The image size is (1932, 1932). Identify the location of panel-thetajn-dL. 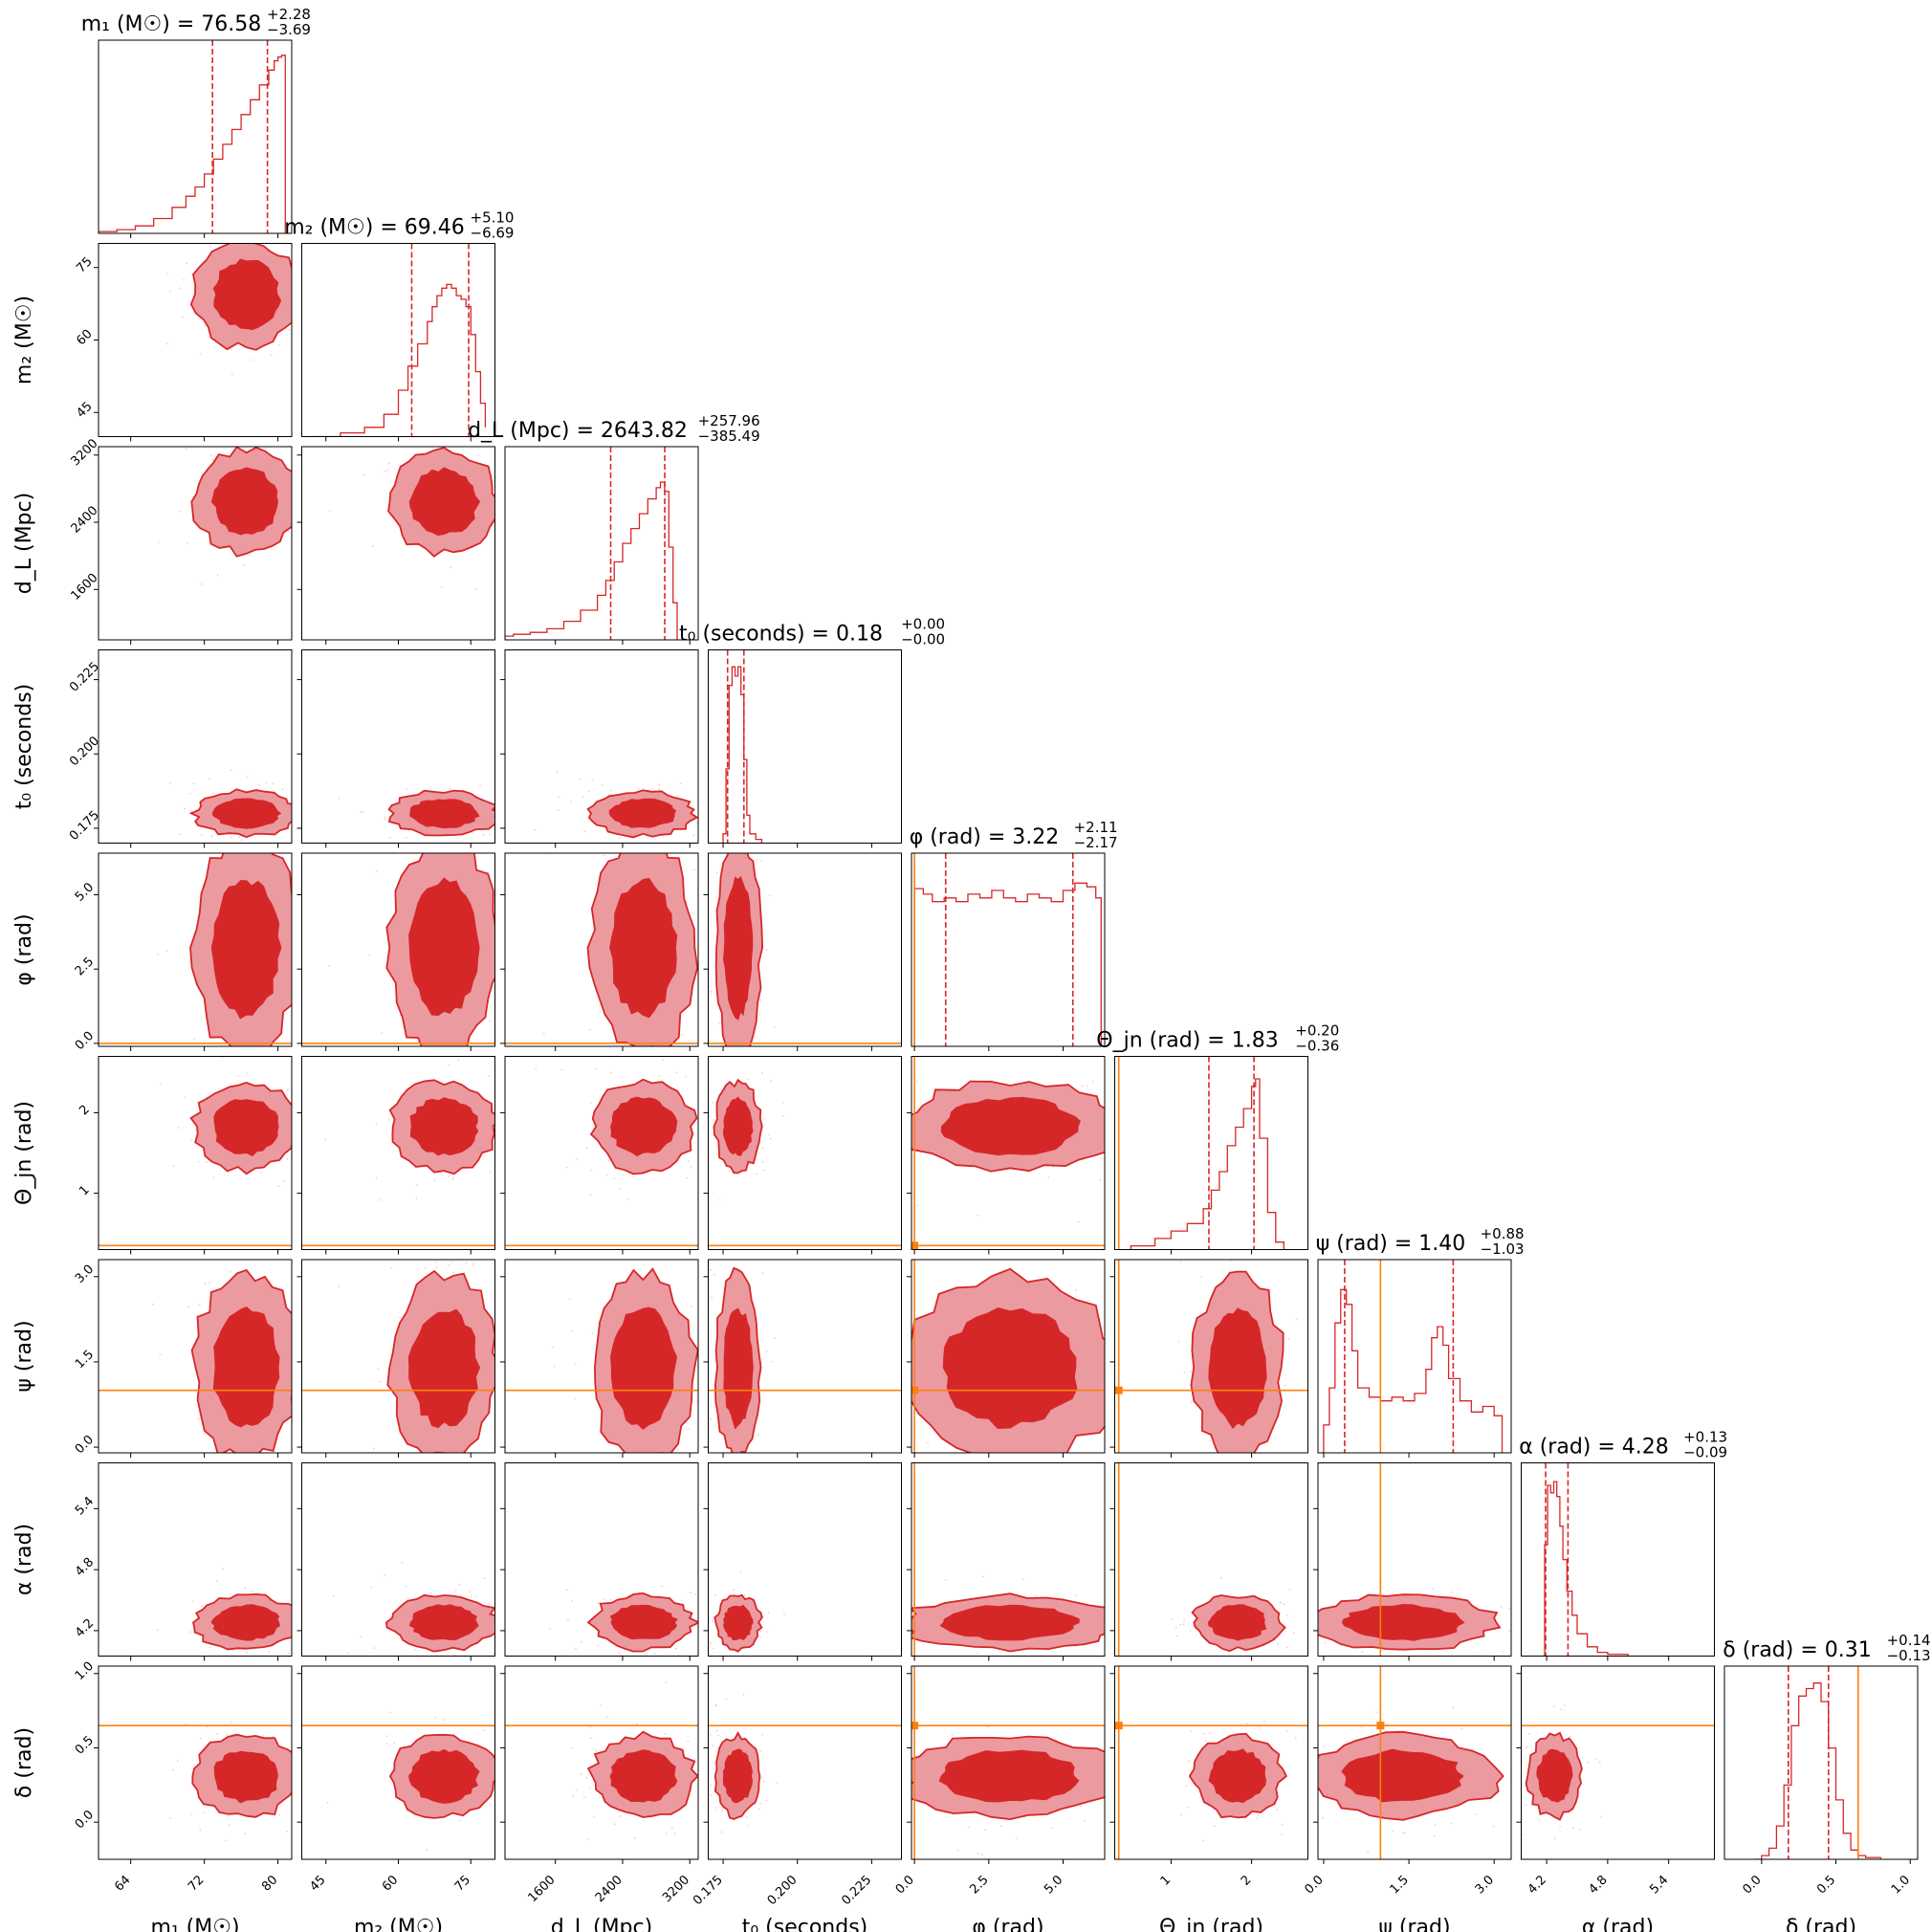
(599, 1155).